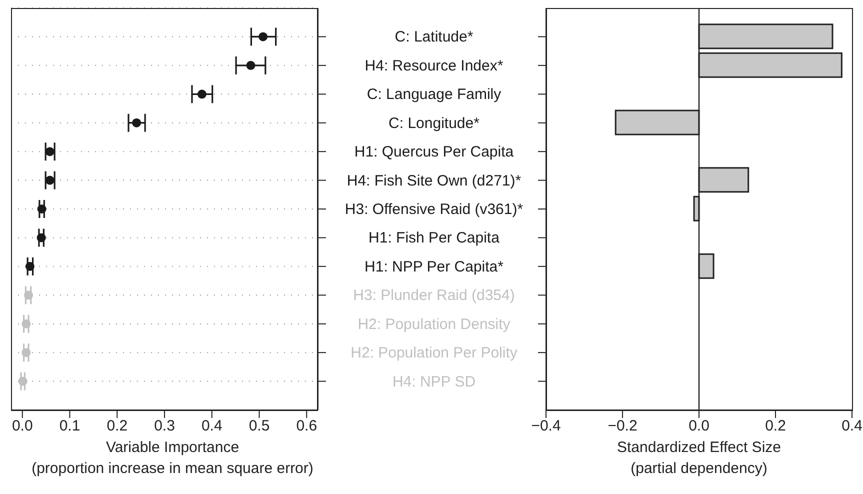 This screenshot has height=494, width=863. I want to click on y-tick-label: H4: NPP SD, so click(434, 381).